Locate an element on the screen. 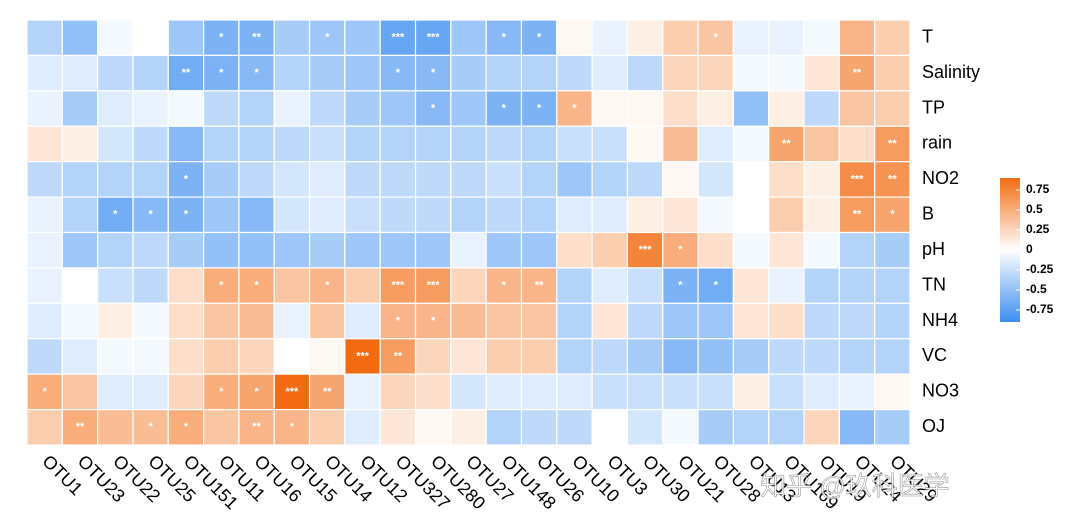  significance-label: ** is located at coordinates (80, 427).